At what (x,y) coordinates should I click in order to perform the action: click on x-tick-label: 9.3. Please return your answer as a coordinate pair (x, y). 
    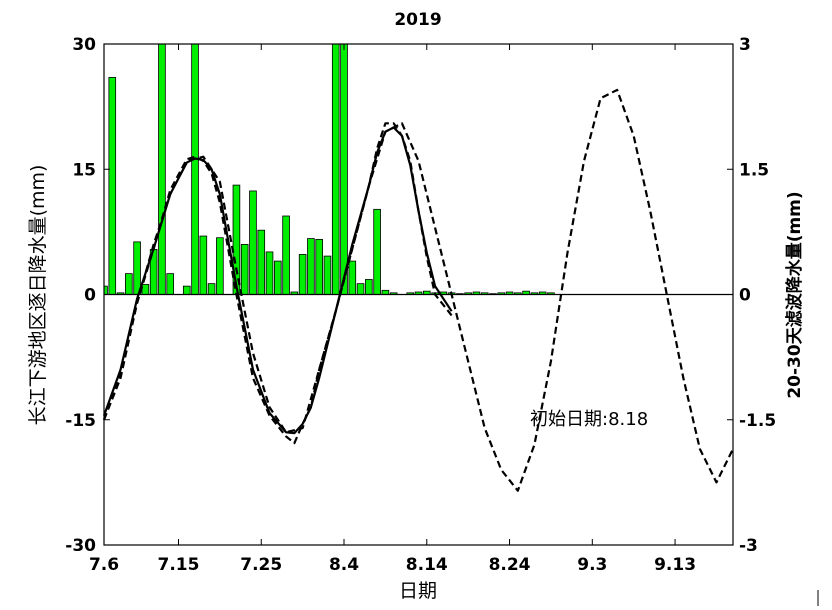
    Looking at the image, I should click on (592, 565).